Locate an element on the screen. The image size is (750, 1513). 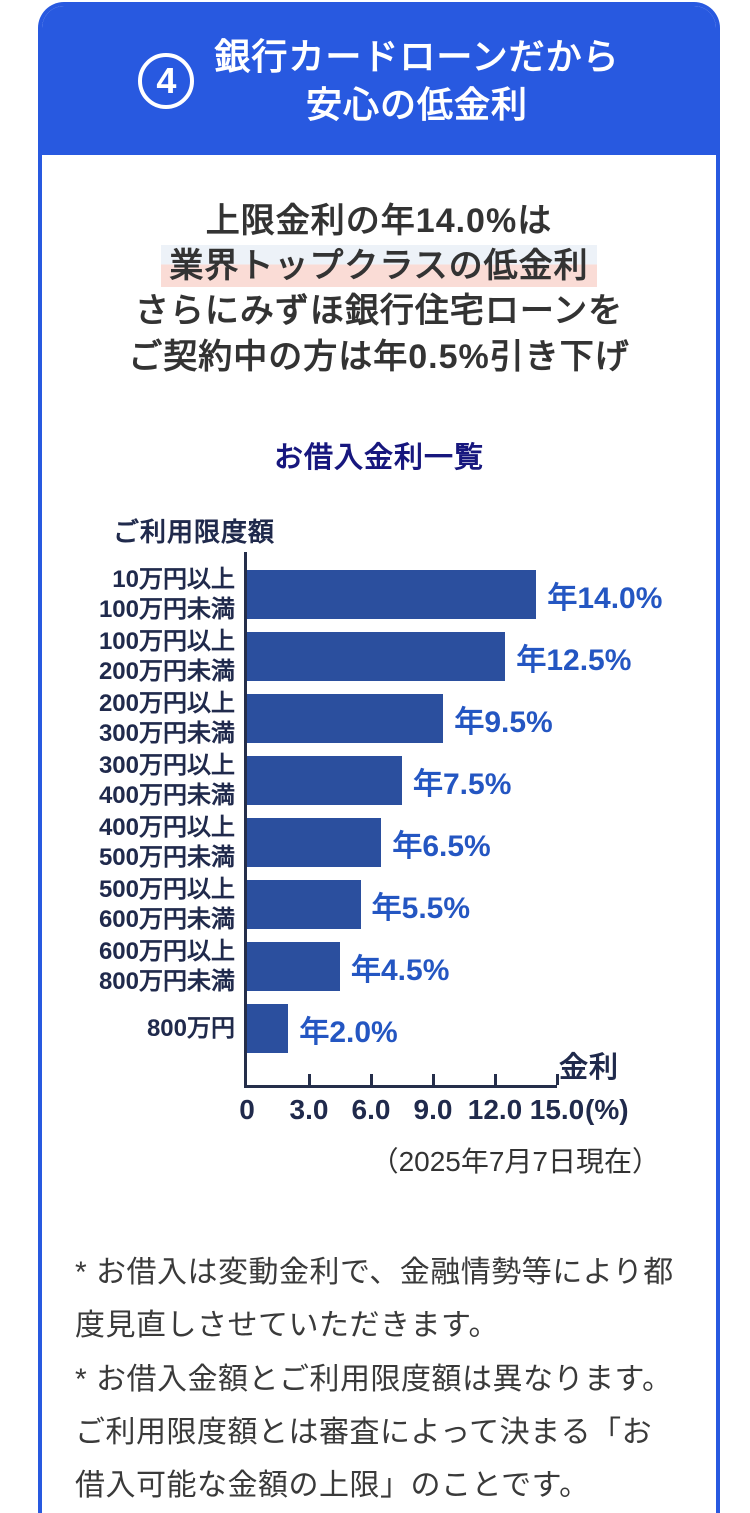
header-title-line1: 銀行カードローンだから is located at coordinates (417, 56).